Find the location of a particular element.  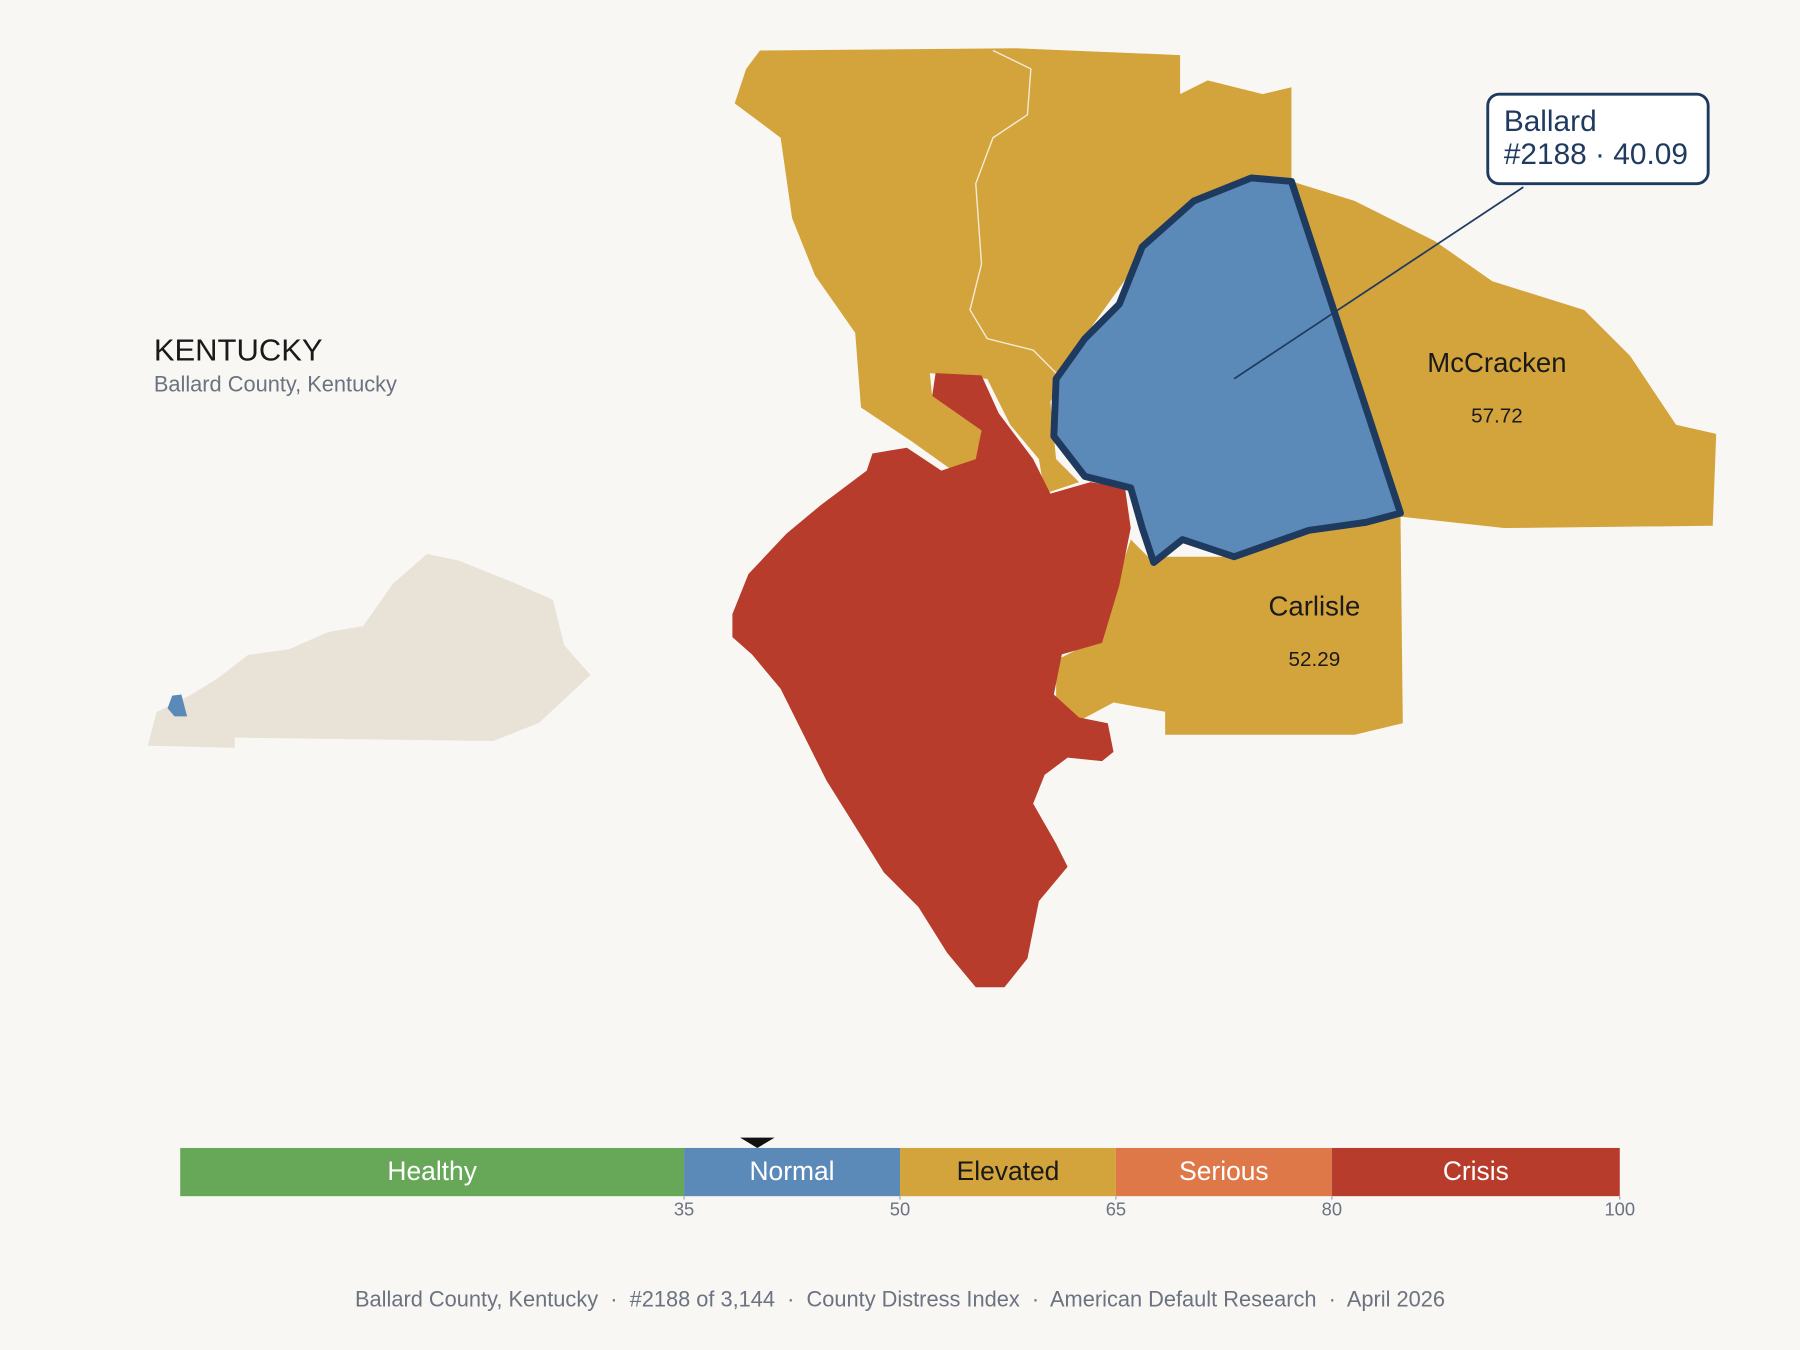

scale-tick-label: 100 is located at coordinates (1619, 1209).